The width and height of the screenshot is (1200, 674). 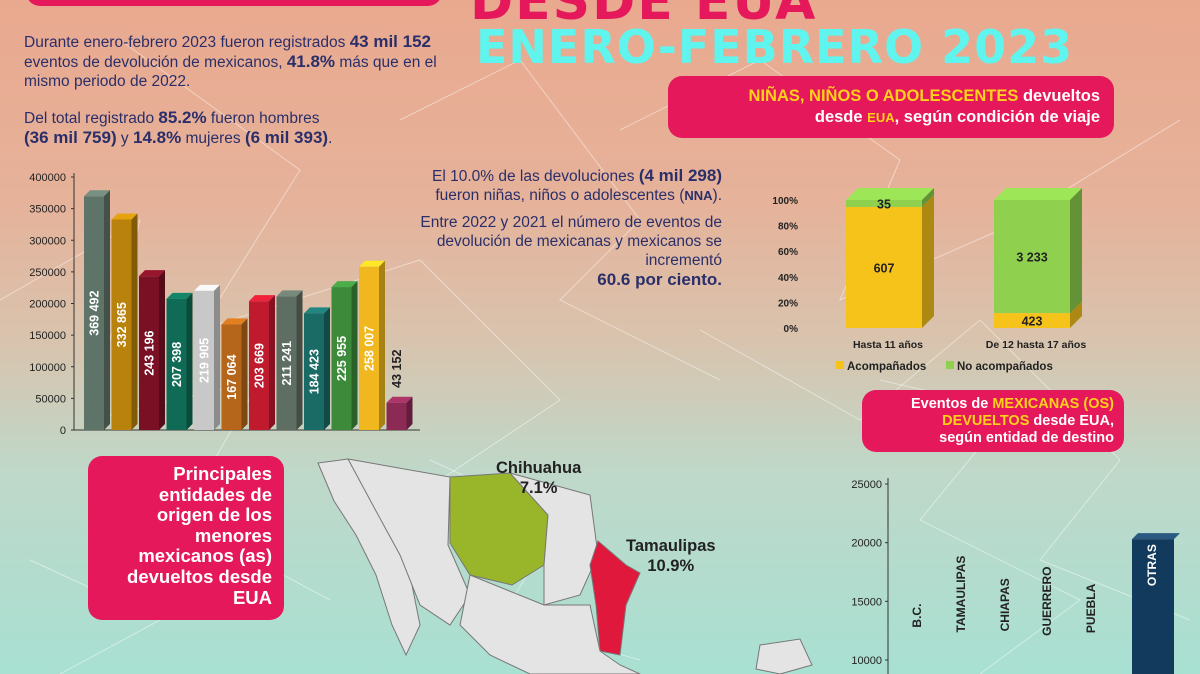 What do you see at coordinates (409, 542) in the screenshot?
I see `map-region-sonora` at bounding box center [409, 542].